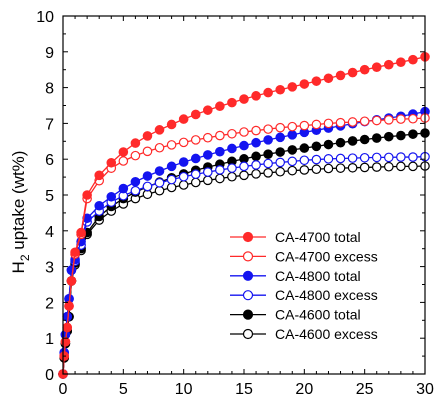  What do you see at coordinates (123, 389) in the screenshot?
I see `x-tick-label: 5` at bounding box center [123, 389].